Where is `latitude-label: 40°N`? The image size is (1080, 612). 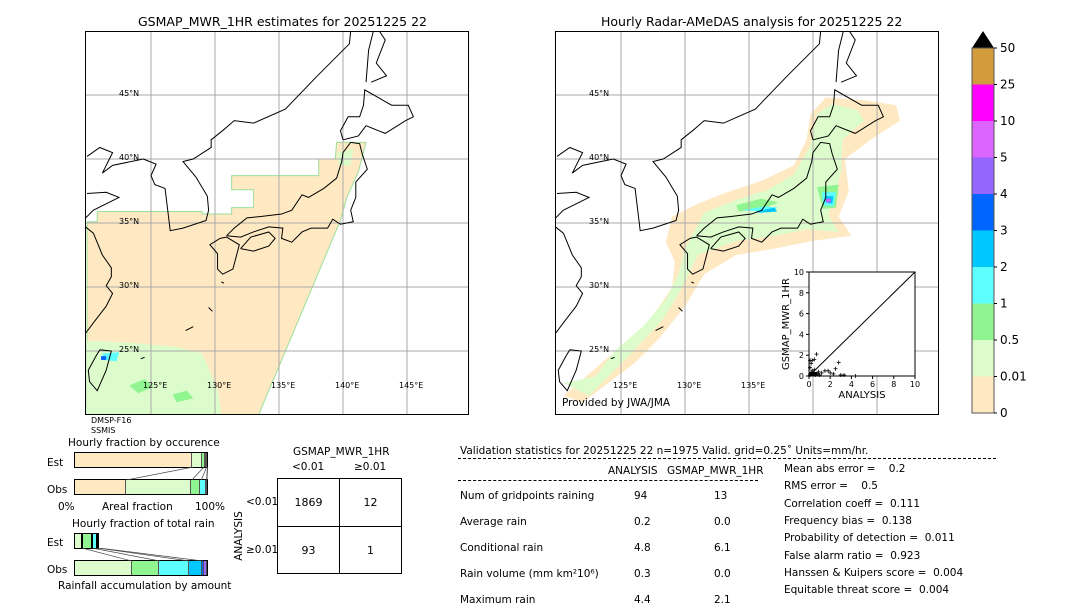
latitude-label: 40°N is located at coordinates (599, 157).